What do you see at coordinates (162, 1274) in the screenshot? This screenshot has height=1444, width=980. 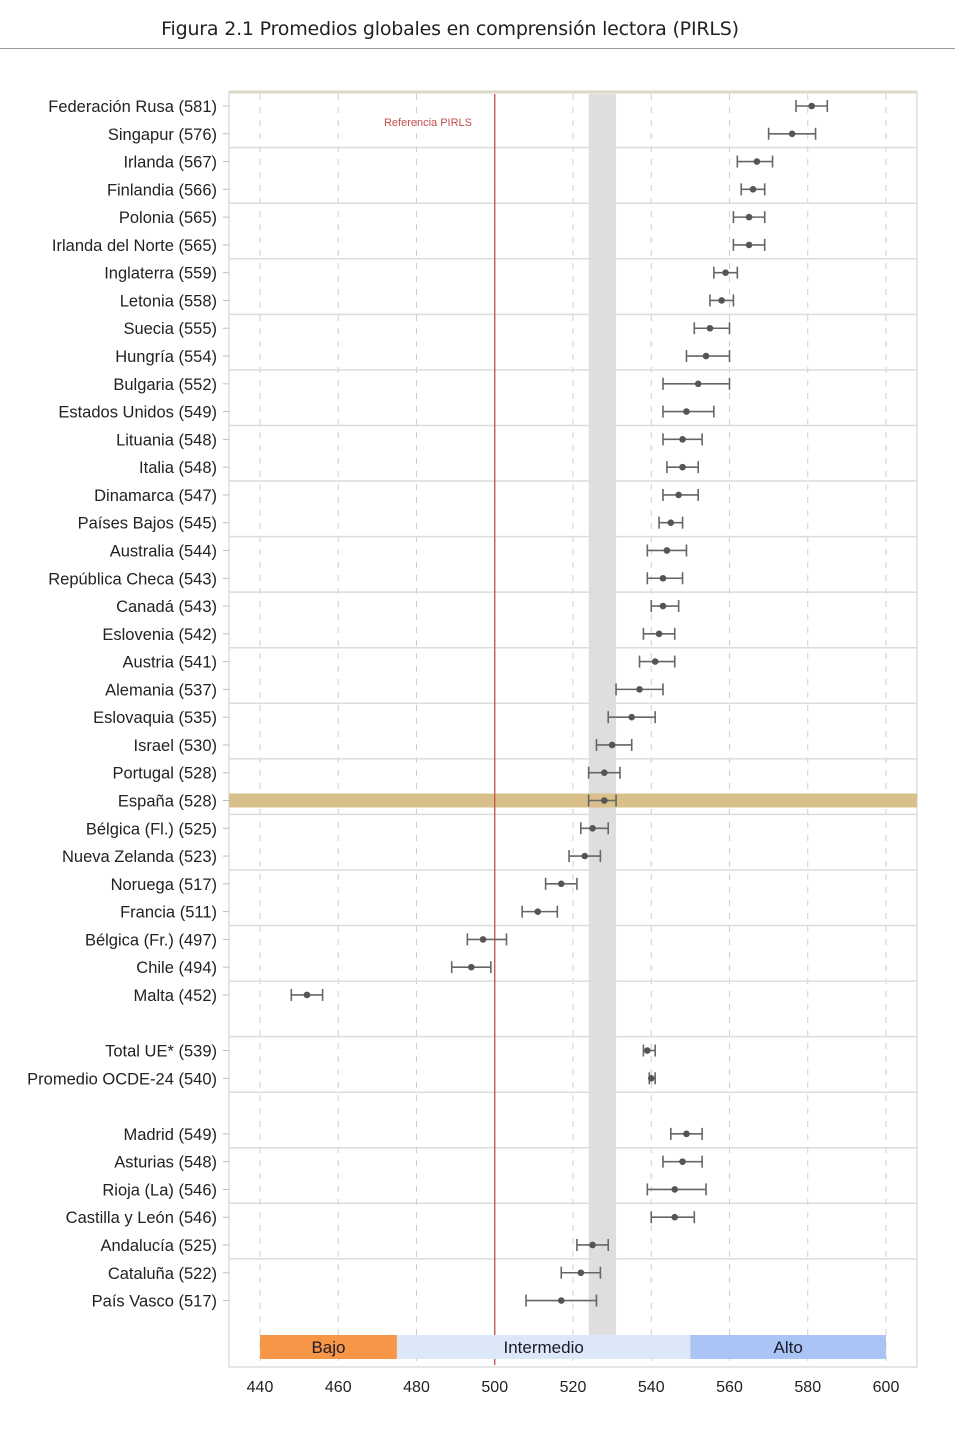 I see `row-label: Cataluña (522)` at bounding box center [162, 1274].